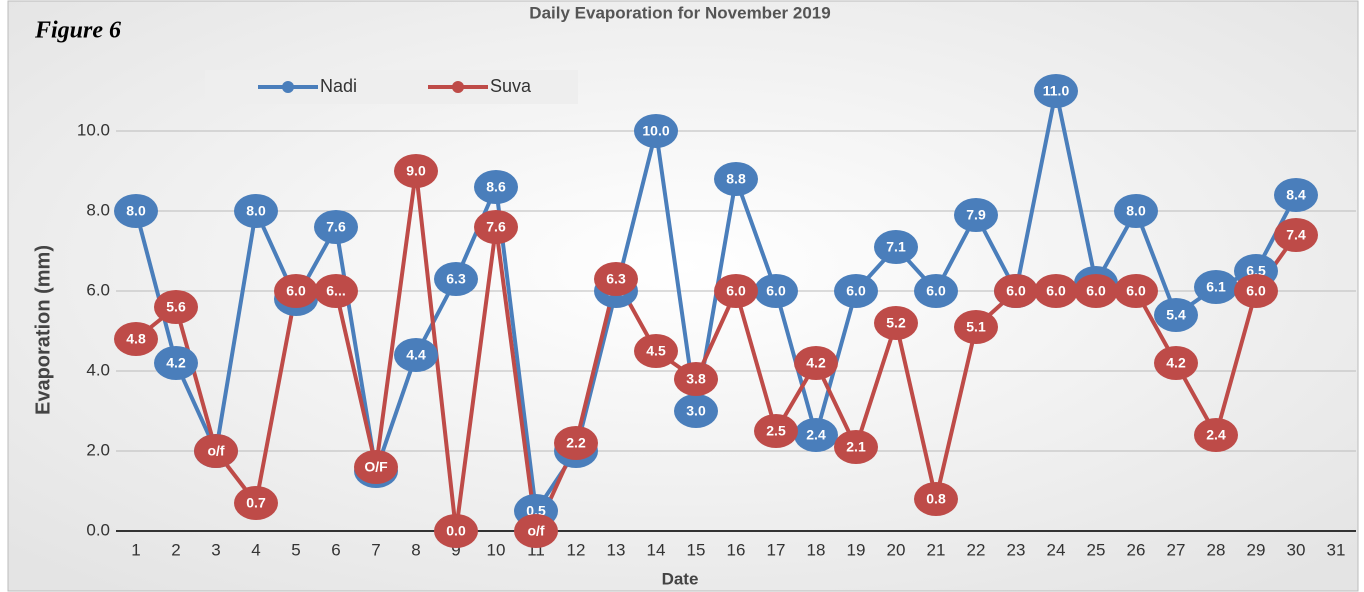 The height and width of the screenshot is (592, 1364). What do you see at coordinates (511, 86) in the screenshot?
I see `legend-label: Suva` at bounding box center [511, 86].